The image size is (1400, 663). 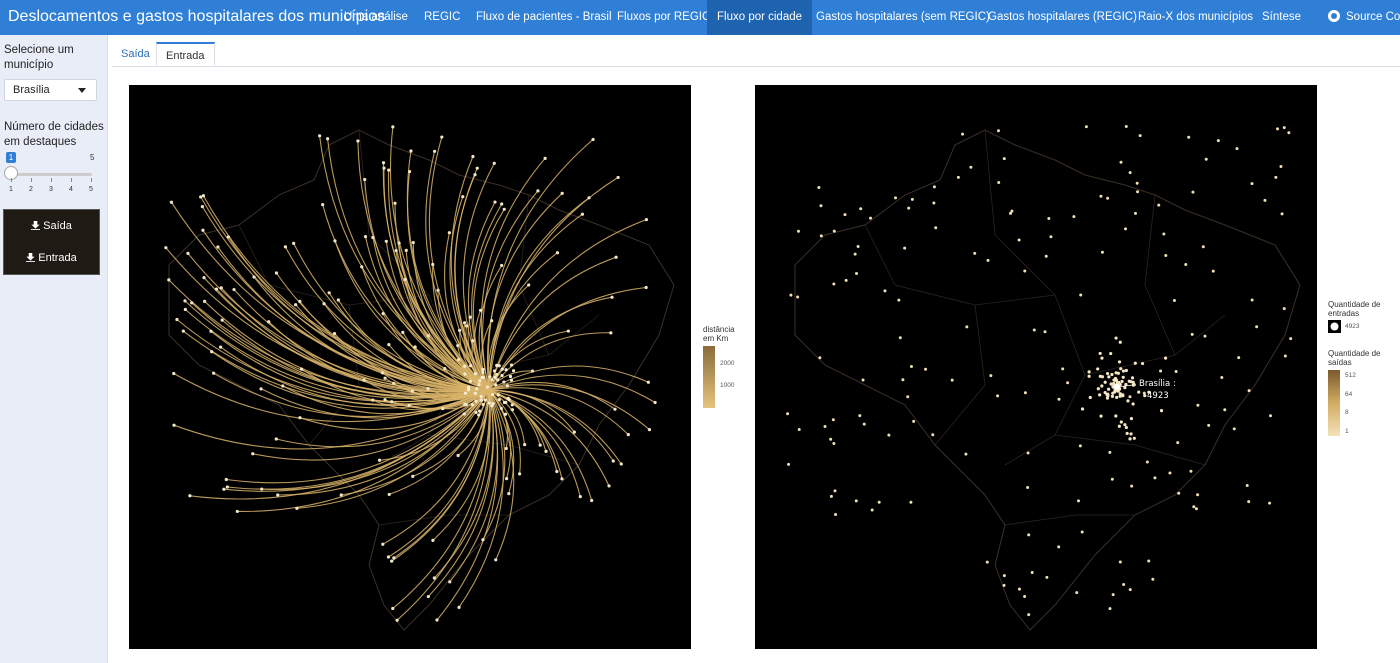 What do you see at coordinates (1157, 384) in the screenshot?
I see `annotation-city: Brasília :` at bounding box center [1157, 384].